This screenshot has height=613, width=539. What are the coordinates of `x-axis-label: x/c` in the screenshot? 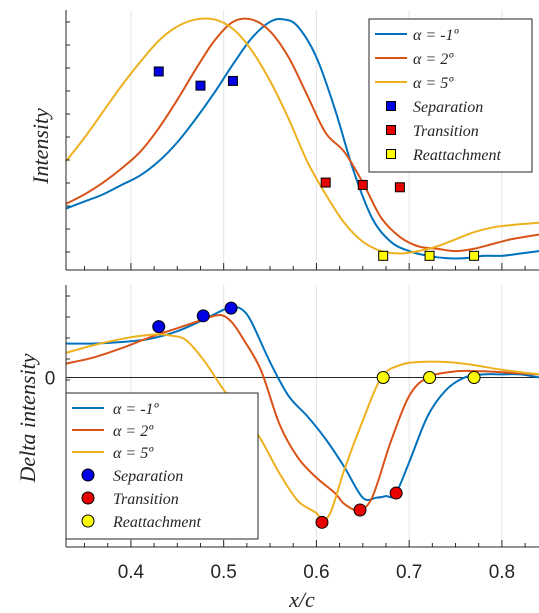 It's located at (301, 599).